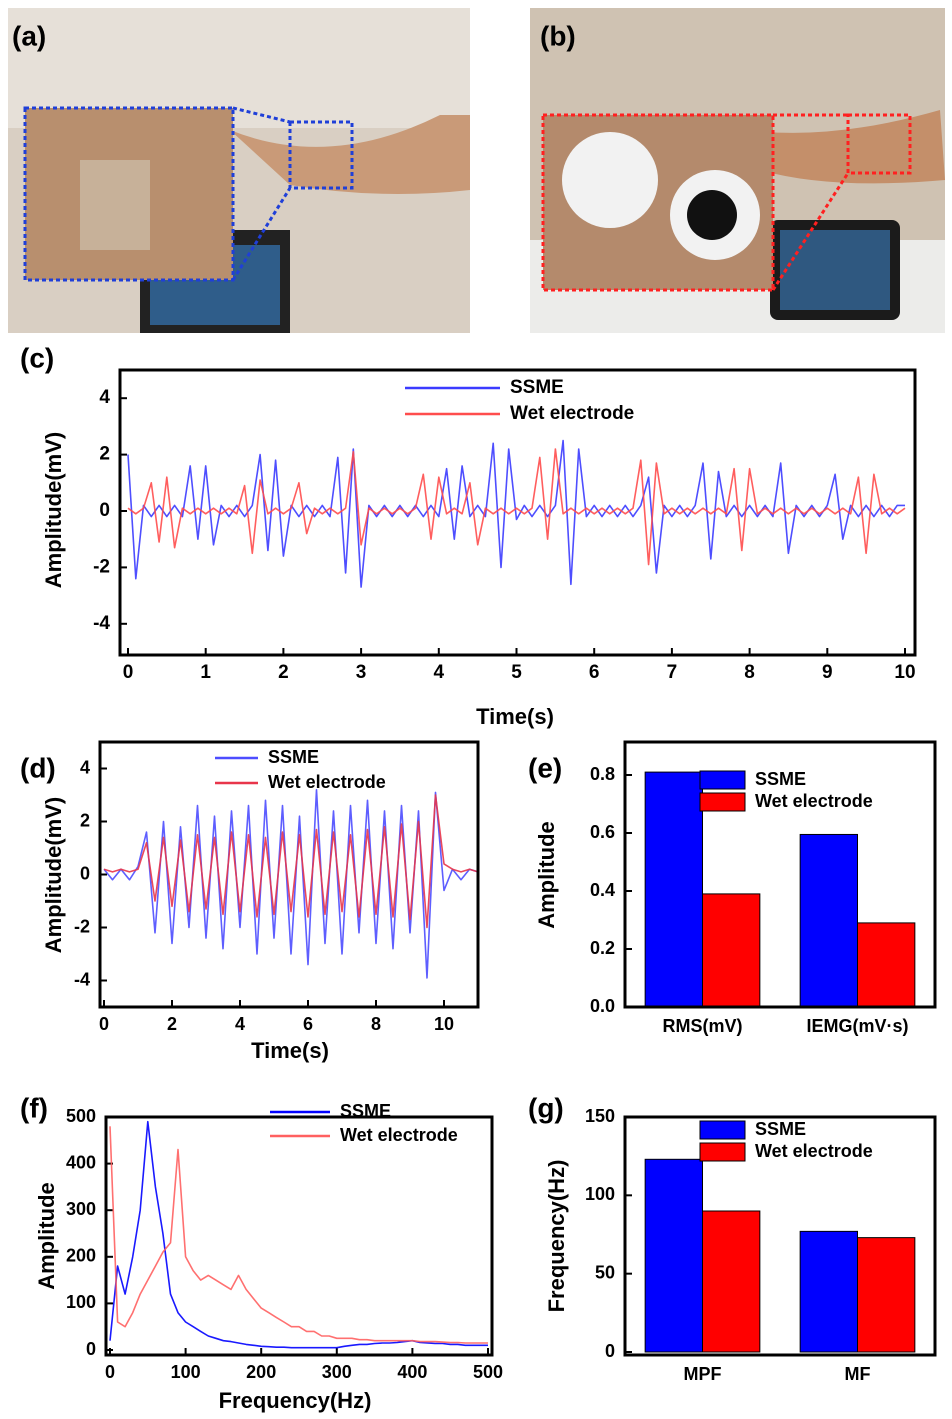  Describe the element at coordinates (337, 1372) in the screenshot. I see `x-tick-label: 300` at that location.